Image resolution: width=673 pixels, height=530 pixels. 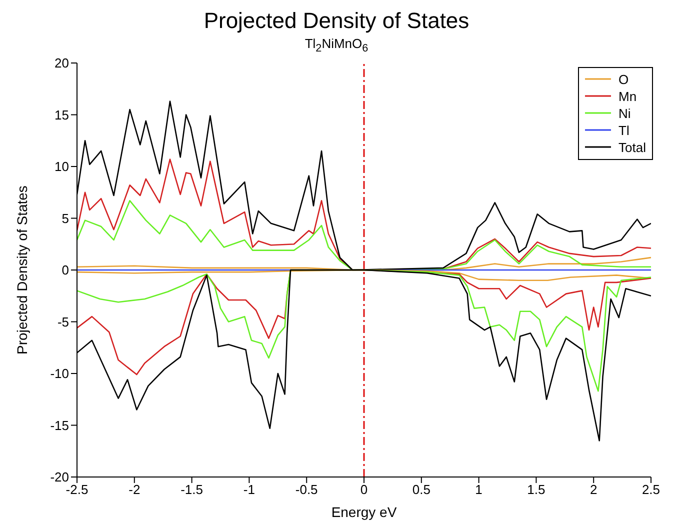 I want to click on y-tick-label: 10, so click(x=61, y=166).